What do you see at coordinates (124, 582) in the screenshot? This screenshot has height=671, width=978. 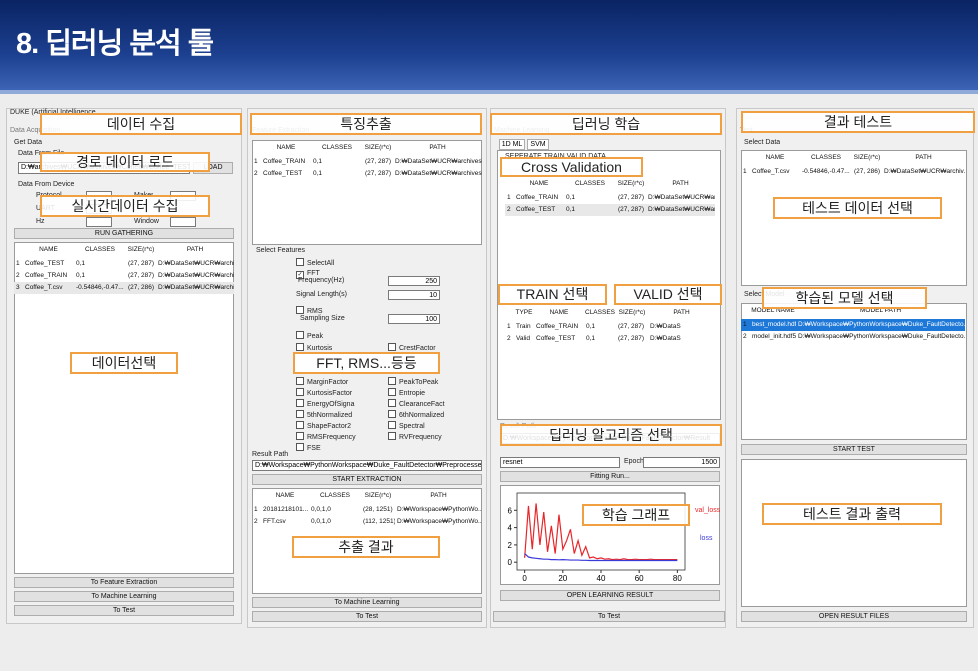 I see `nav-button: To Feature Extraction` at bounding box center [124, 582].